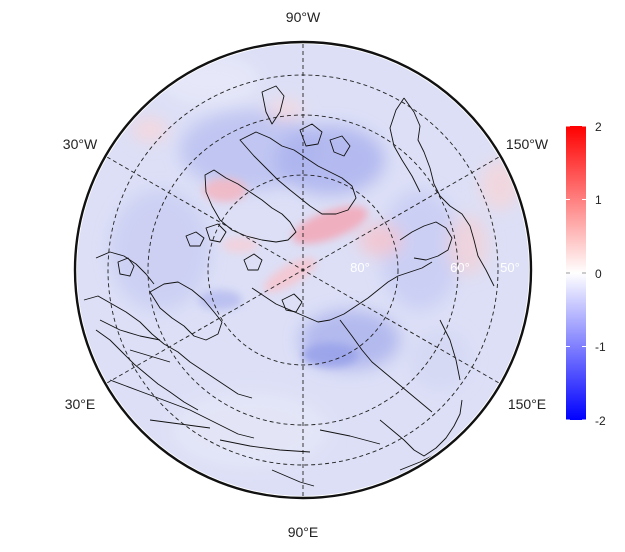  I want to click on coastline-east-asia, so click(421, 428).